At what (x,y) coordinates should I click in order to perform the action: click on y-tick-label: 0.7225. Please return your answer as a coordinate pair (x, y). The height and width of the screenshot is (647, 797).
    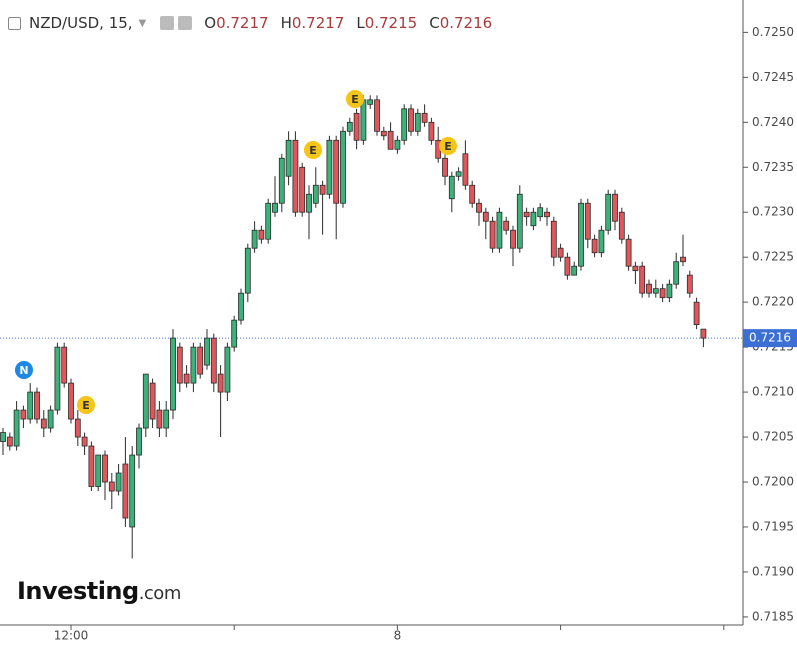
    Looking at the image, I should click on (773, 257).